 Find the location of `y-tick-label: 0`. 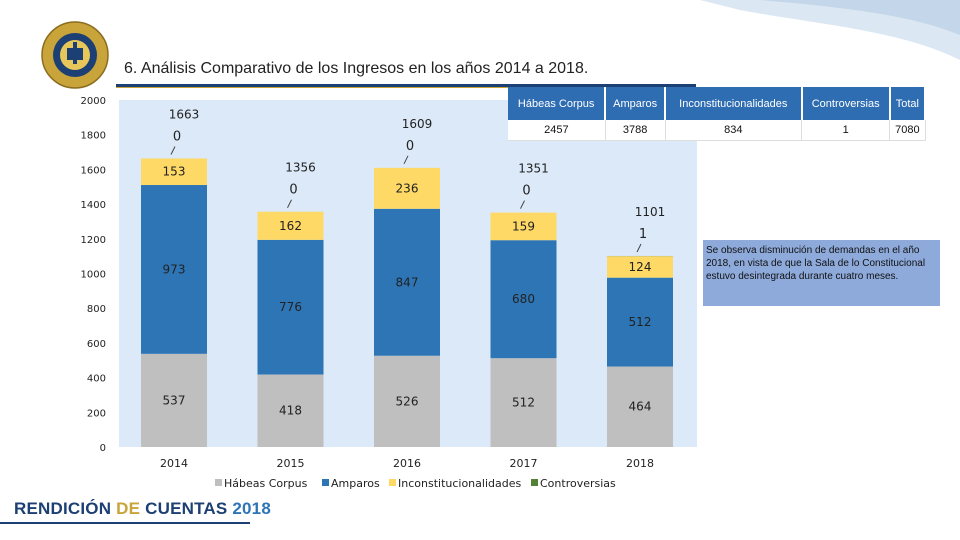

y-tick-label: 0 is located at coordinates (103, 448).